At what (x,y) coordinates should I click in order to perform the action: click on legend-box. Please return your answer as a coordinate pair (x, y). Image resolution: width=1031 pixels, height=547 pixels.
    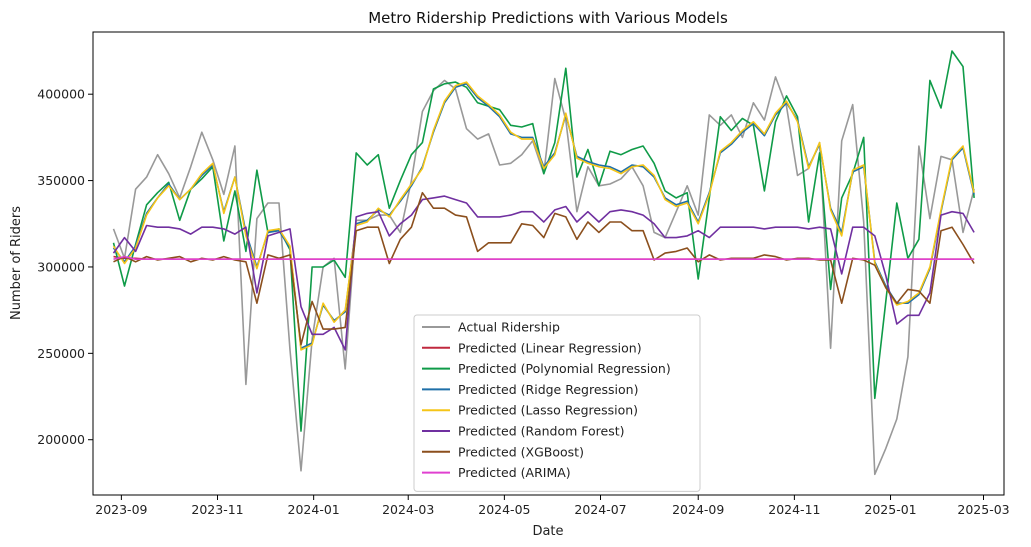
    Looking at the image, I should click on (557, 403).